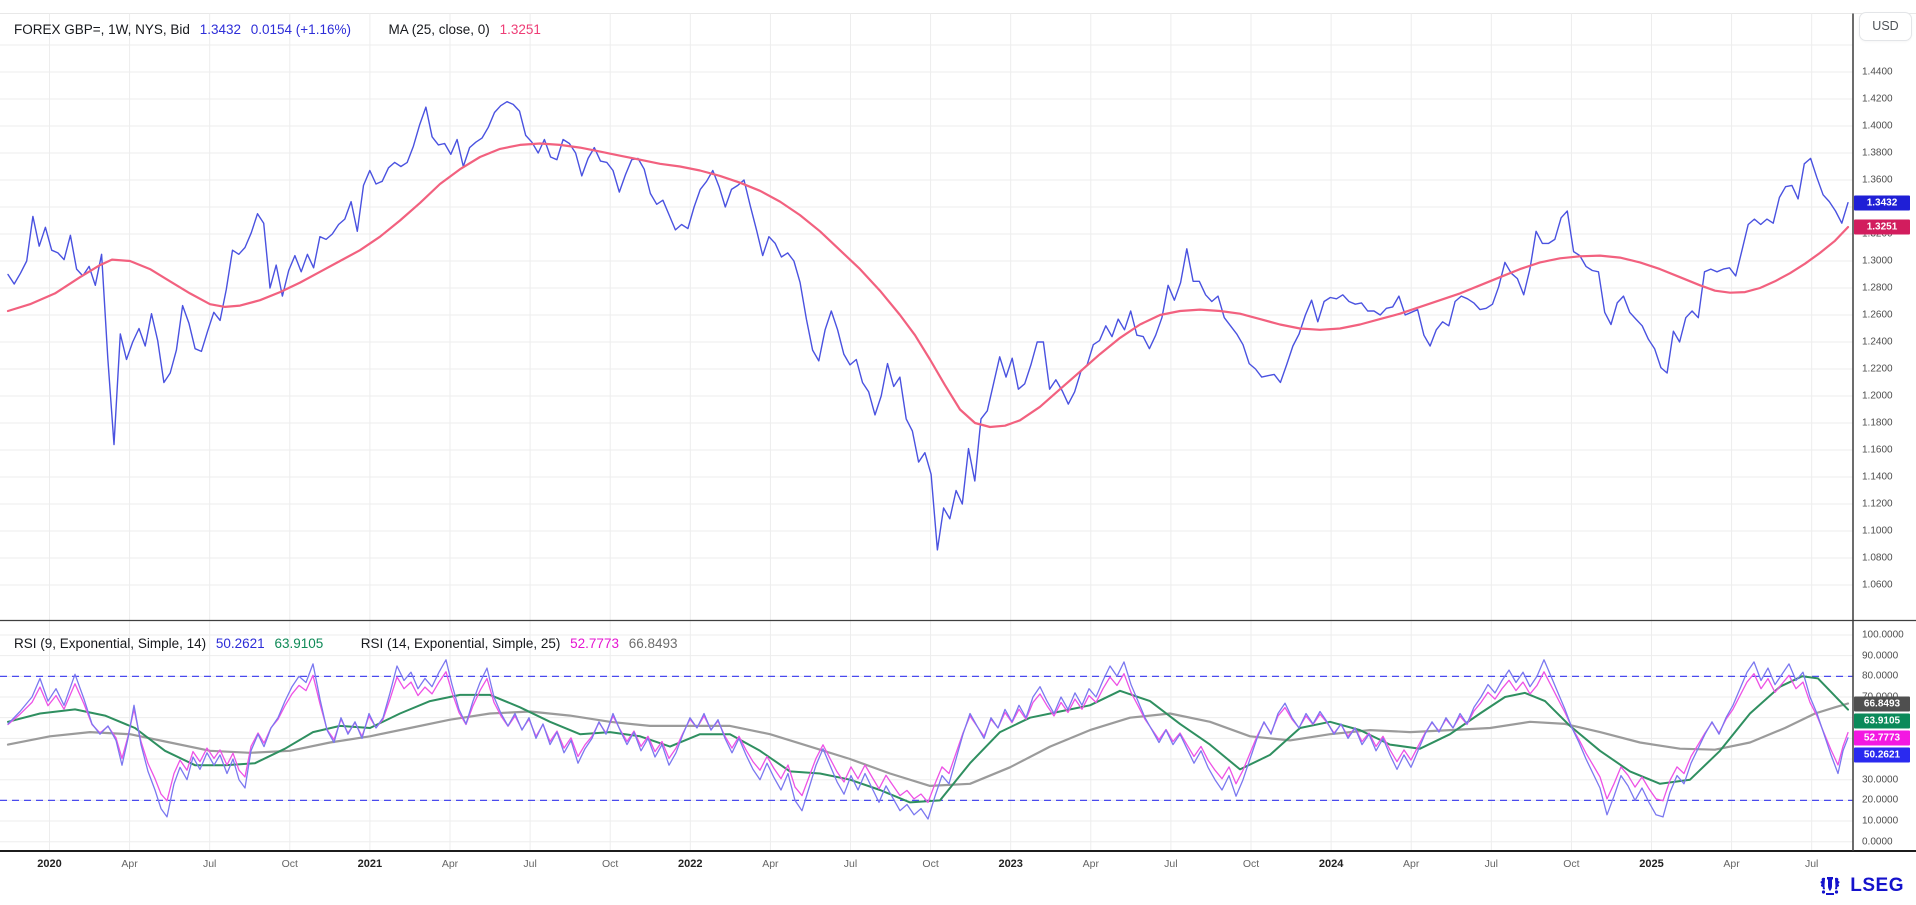 The image size is (1916, 905). What do you see at coordinates (102, 29) in the screenshot?
I see `instrument-title: FOREX GBP=, 1W, NYS, Bid` at bounding box center [102, 29].